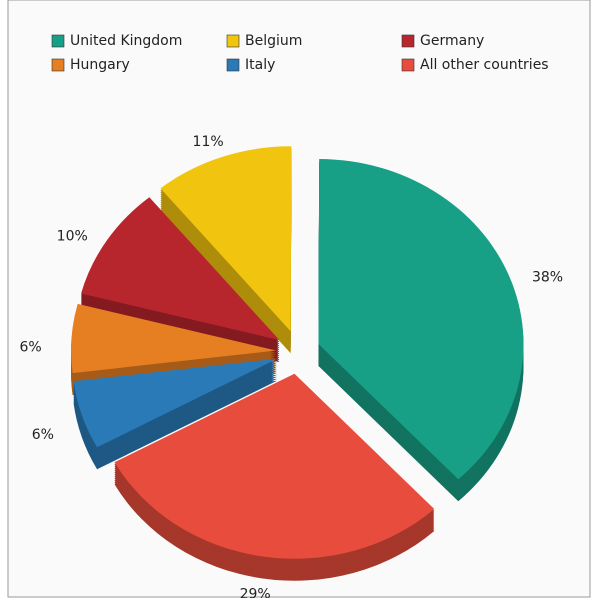  What do you see at coordinates (547, 277) in the screenshot?
I see `data-label: 38%` at bounding box center [547, 277].